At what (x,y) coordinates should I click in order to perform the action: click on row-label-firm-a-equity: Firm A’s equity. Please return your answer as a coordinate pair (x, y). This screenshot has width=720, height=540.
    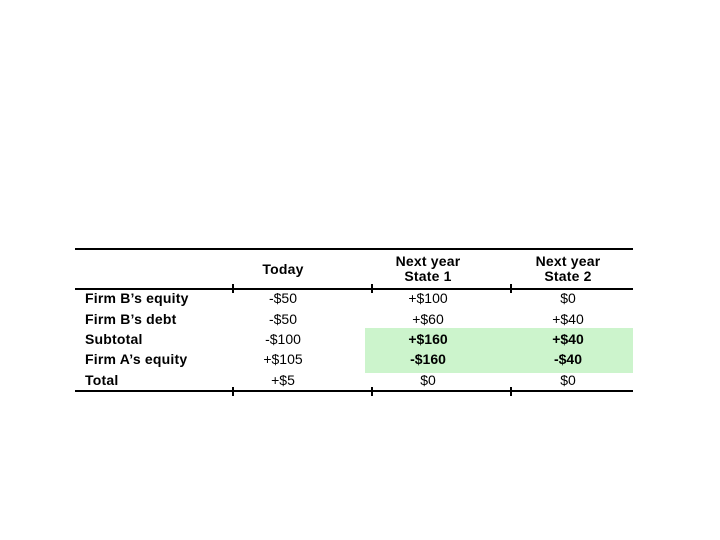
    Looking at the image, I should click on (136, 359).